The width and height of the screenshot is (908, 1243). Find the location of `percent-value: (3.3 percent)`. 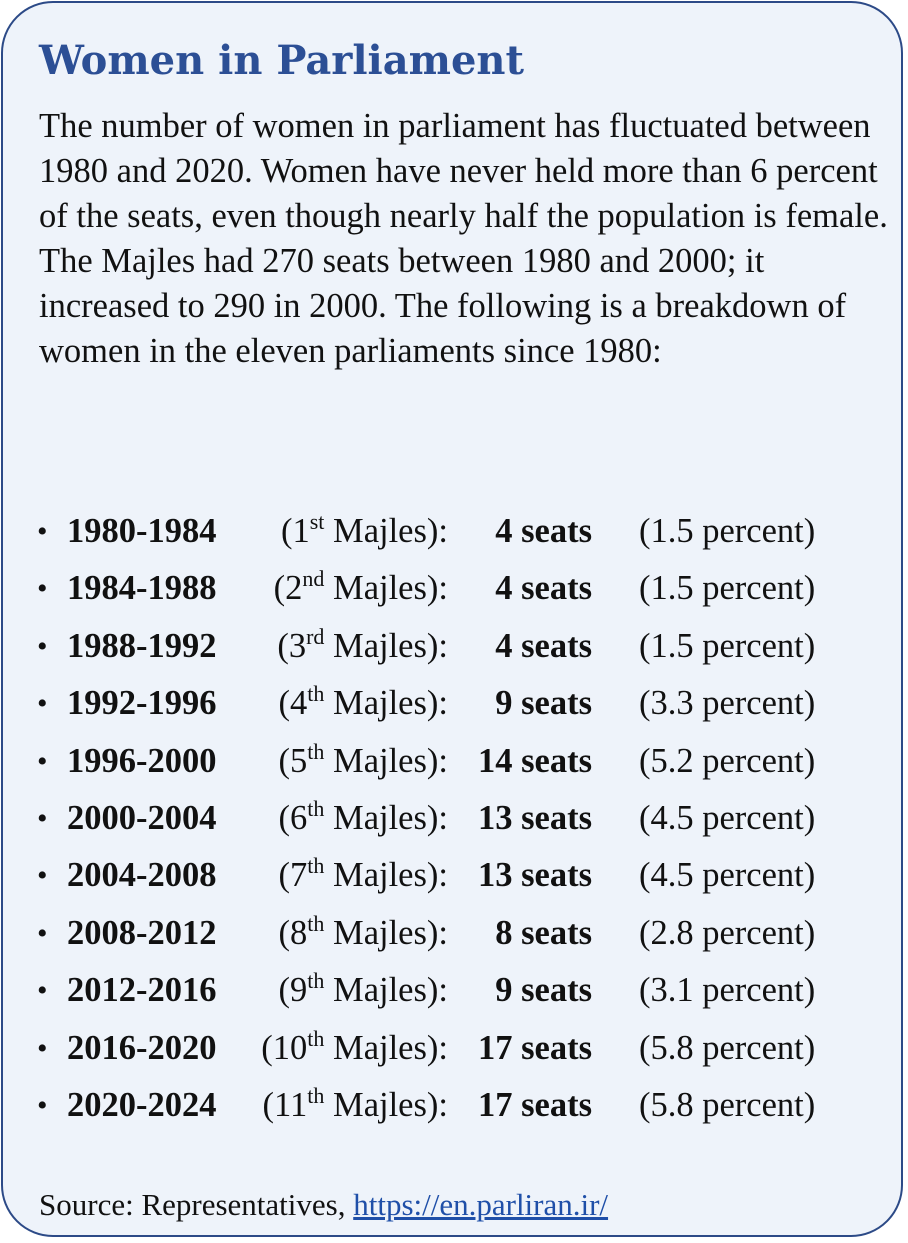

percent-value: (3.3 percent) is located at coordinates (727, 703).